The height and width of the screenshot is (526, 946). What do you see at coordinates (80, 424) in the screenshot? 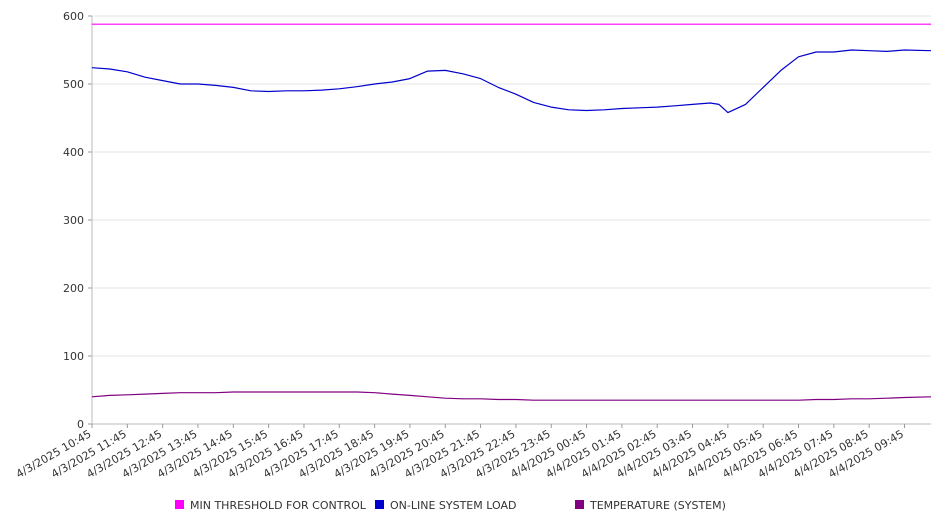
I see `y-tick-label: 0` at bounding box center [80, 424].